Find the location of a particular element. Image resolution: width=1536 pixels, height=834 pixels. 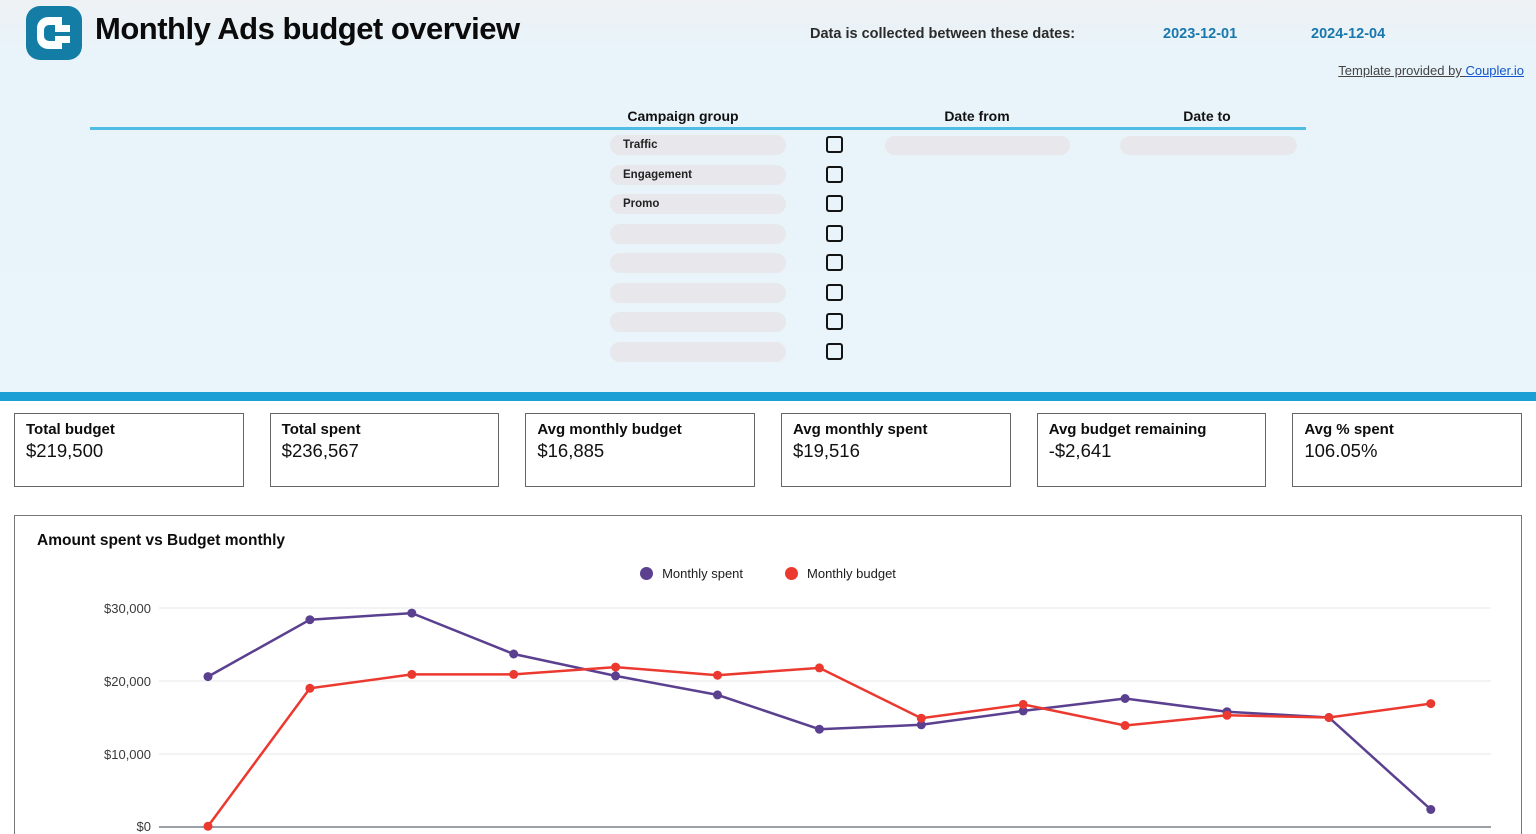

kpi-card-avg-monthly-budget: Avg monthly budget $16,885 is located at coordinates (640, 450).